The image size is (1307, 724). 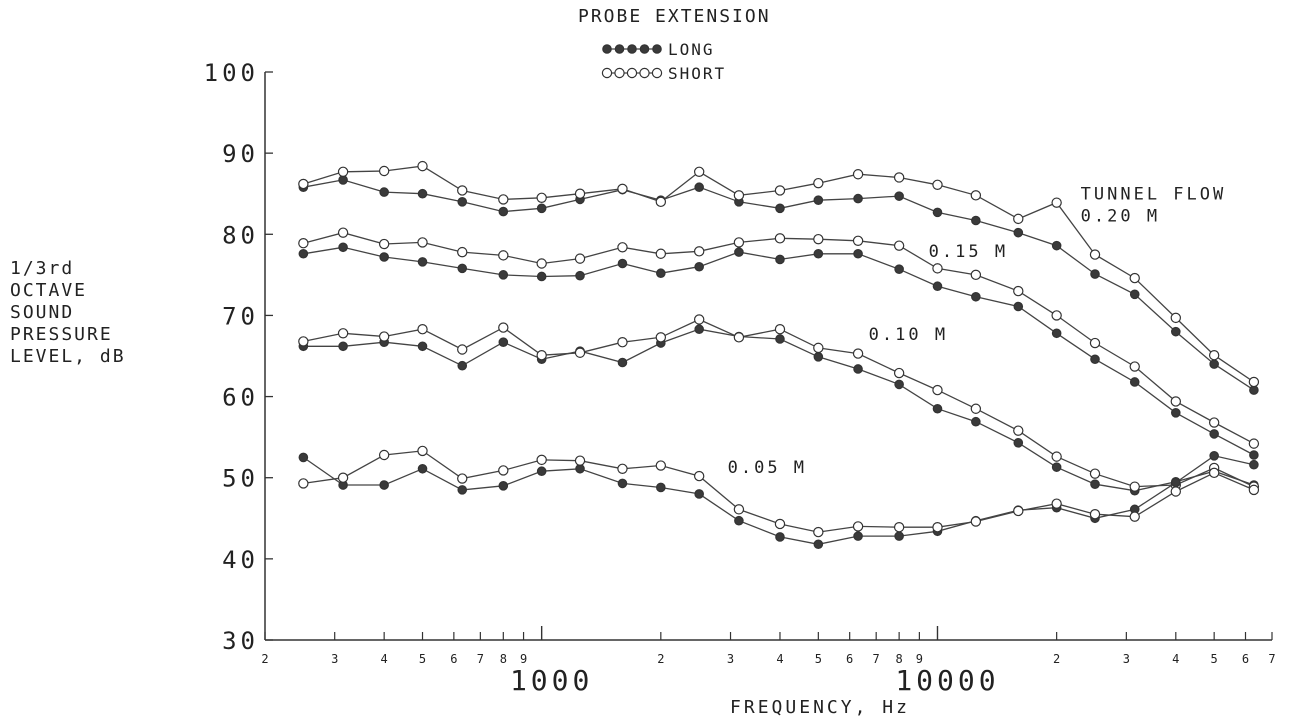 What do you see at coordinates (61, 334) in the screenshot?
I see `y-axis-label-line-4: PRESSURE` at bounding box center [61, 334].